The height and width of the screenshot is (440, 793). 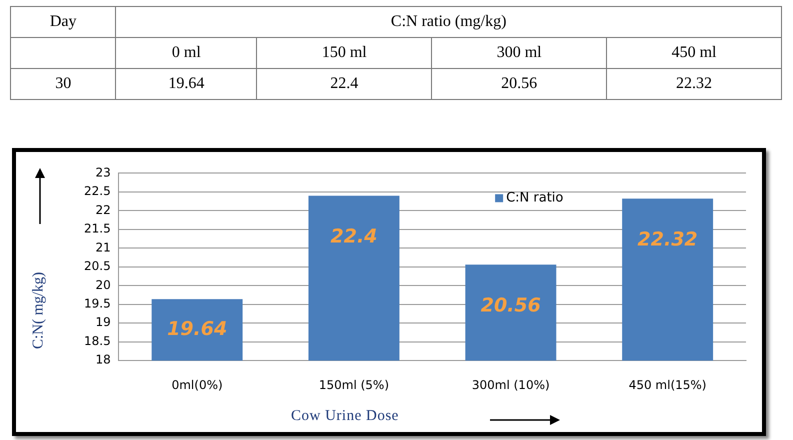 I want to click on data-label: 20.56, so click(x=510, y=305).